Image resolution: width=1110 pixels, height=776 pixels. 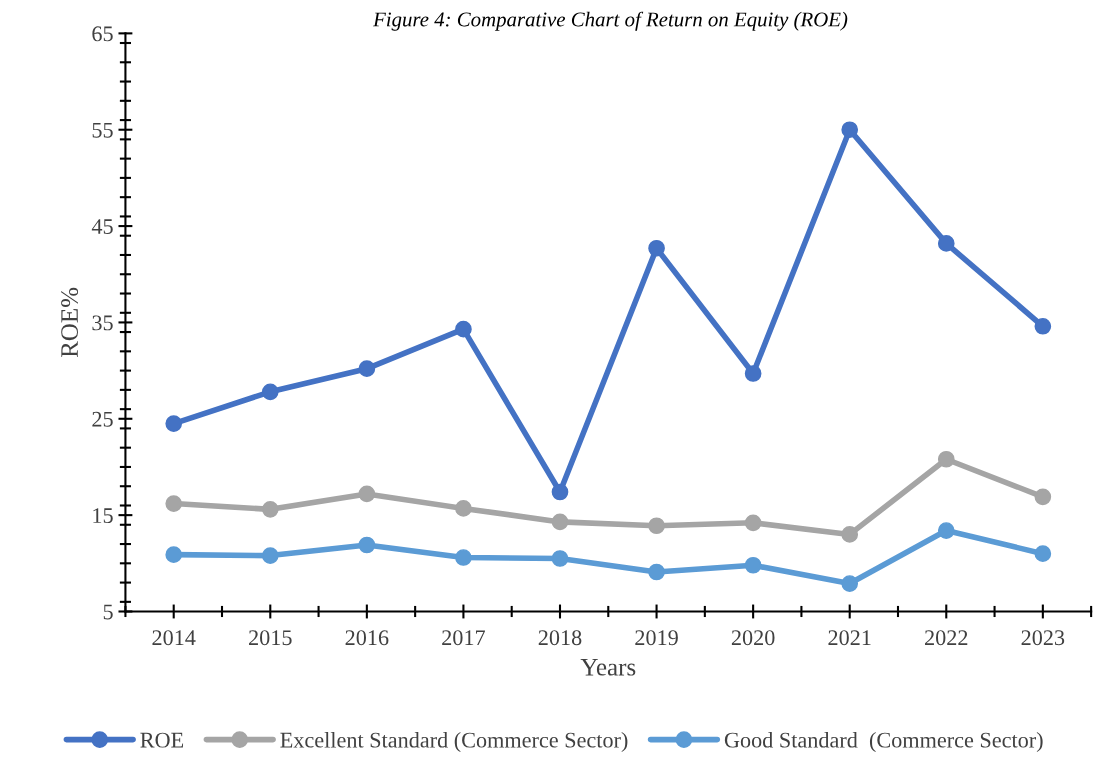 I want to click on y-tick-label: 5, so click(x=108, y=612).